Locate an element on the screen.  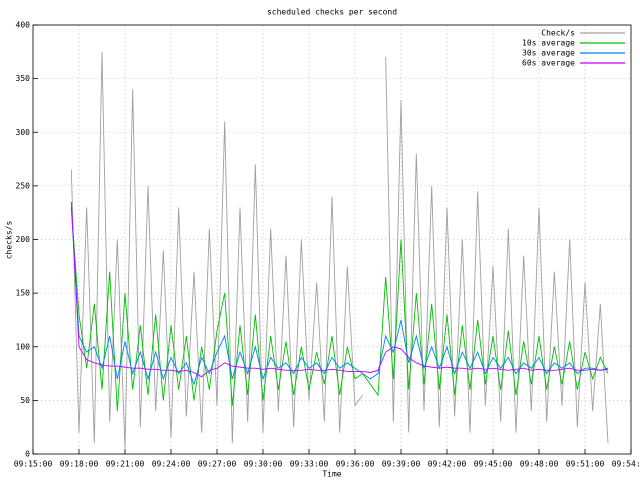
x-tick-label: 09:45:00 is located at coordinates (493, 464).